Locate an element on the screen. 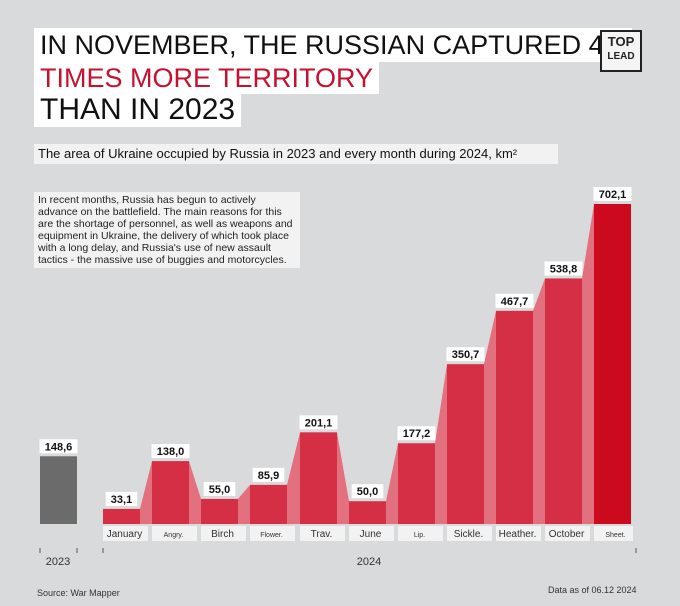 This screenshot has height=606, width=680. data-label: 138,0 is located at coordinates (171, 452).